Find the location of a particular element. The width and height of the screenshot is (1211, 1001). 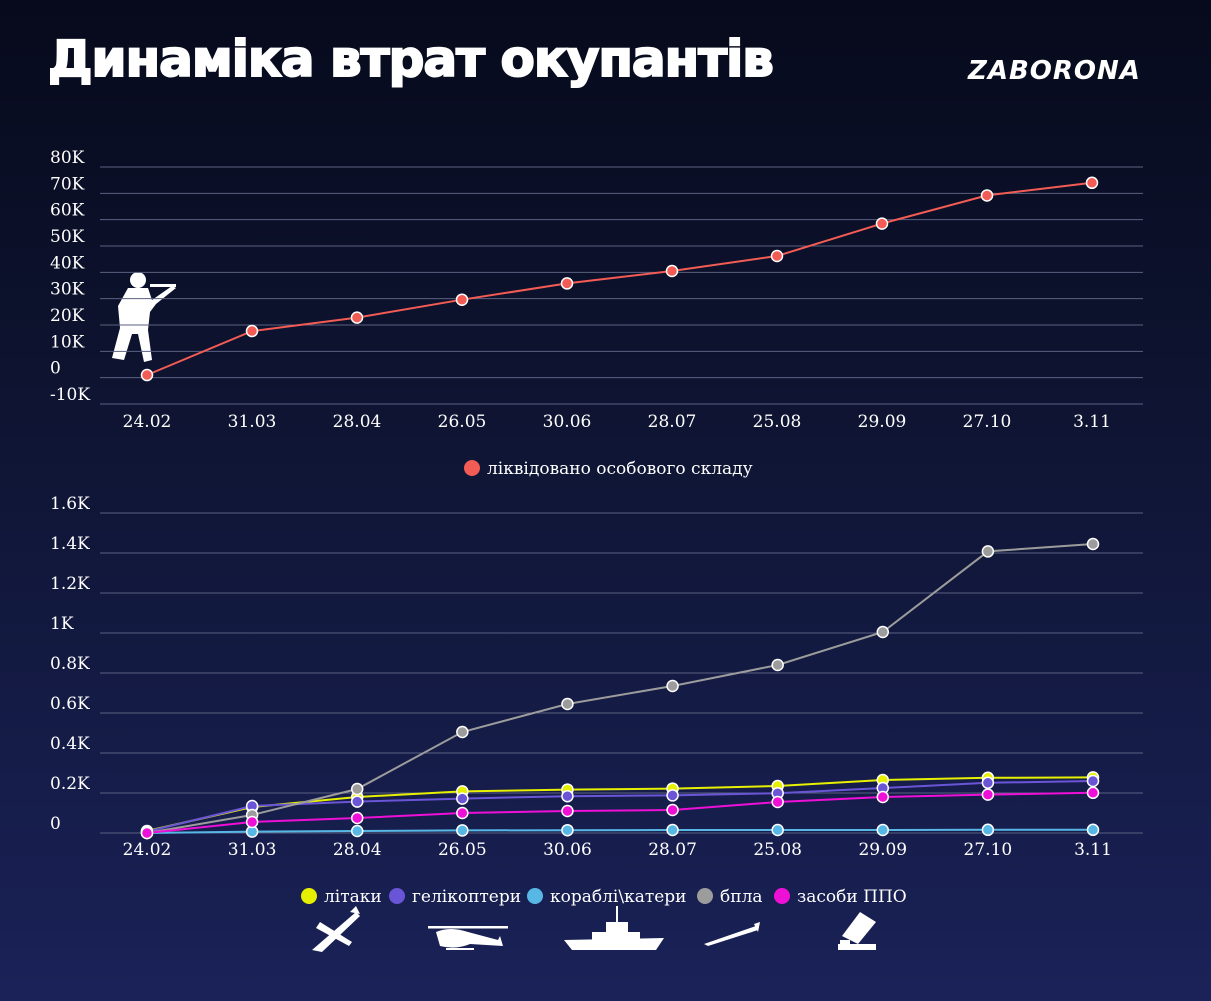

plane-icon is located at coordinates (336, 929).